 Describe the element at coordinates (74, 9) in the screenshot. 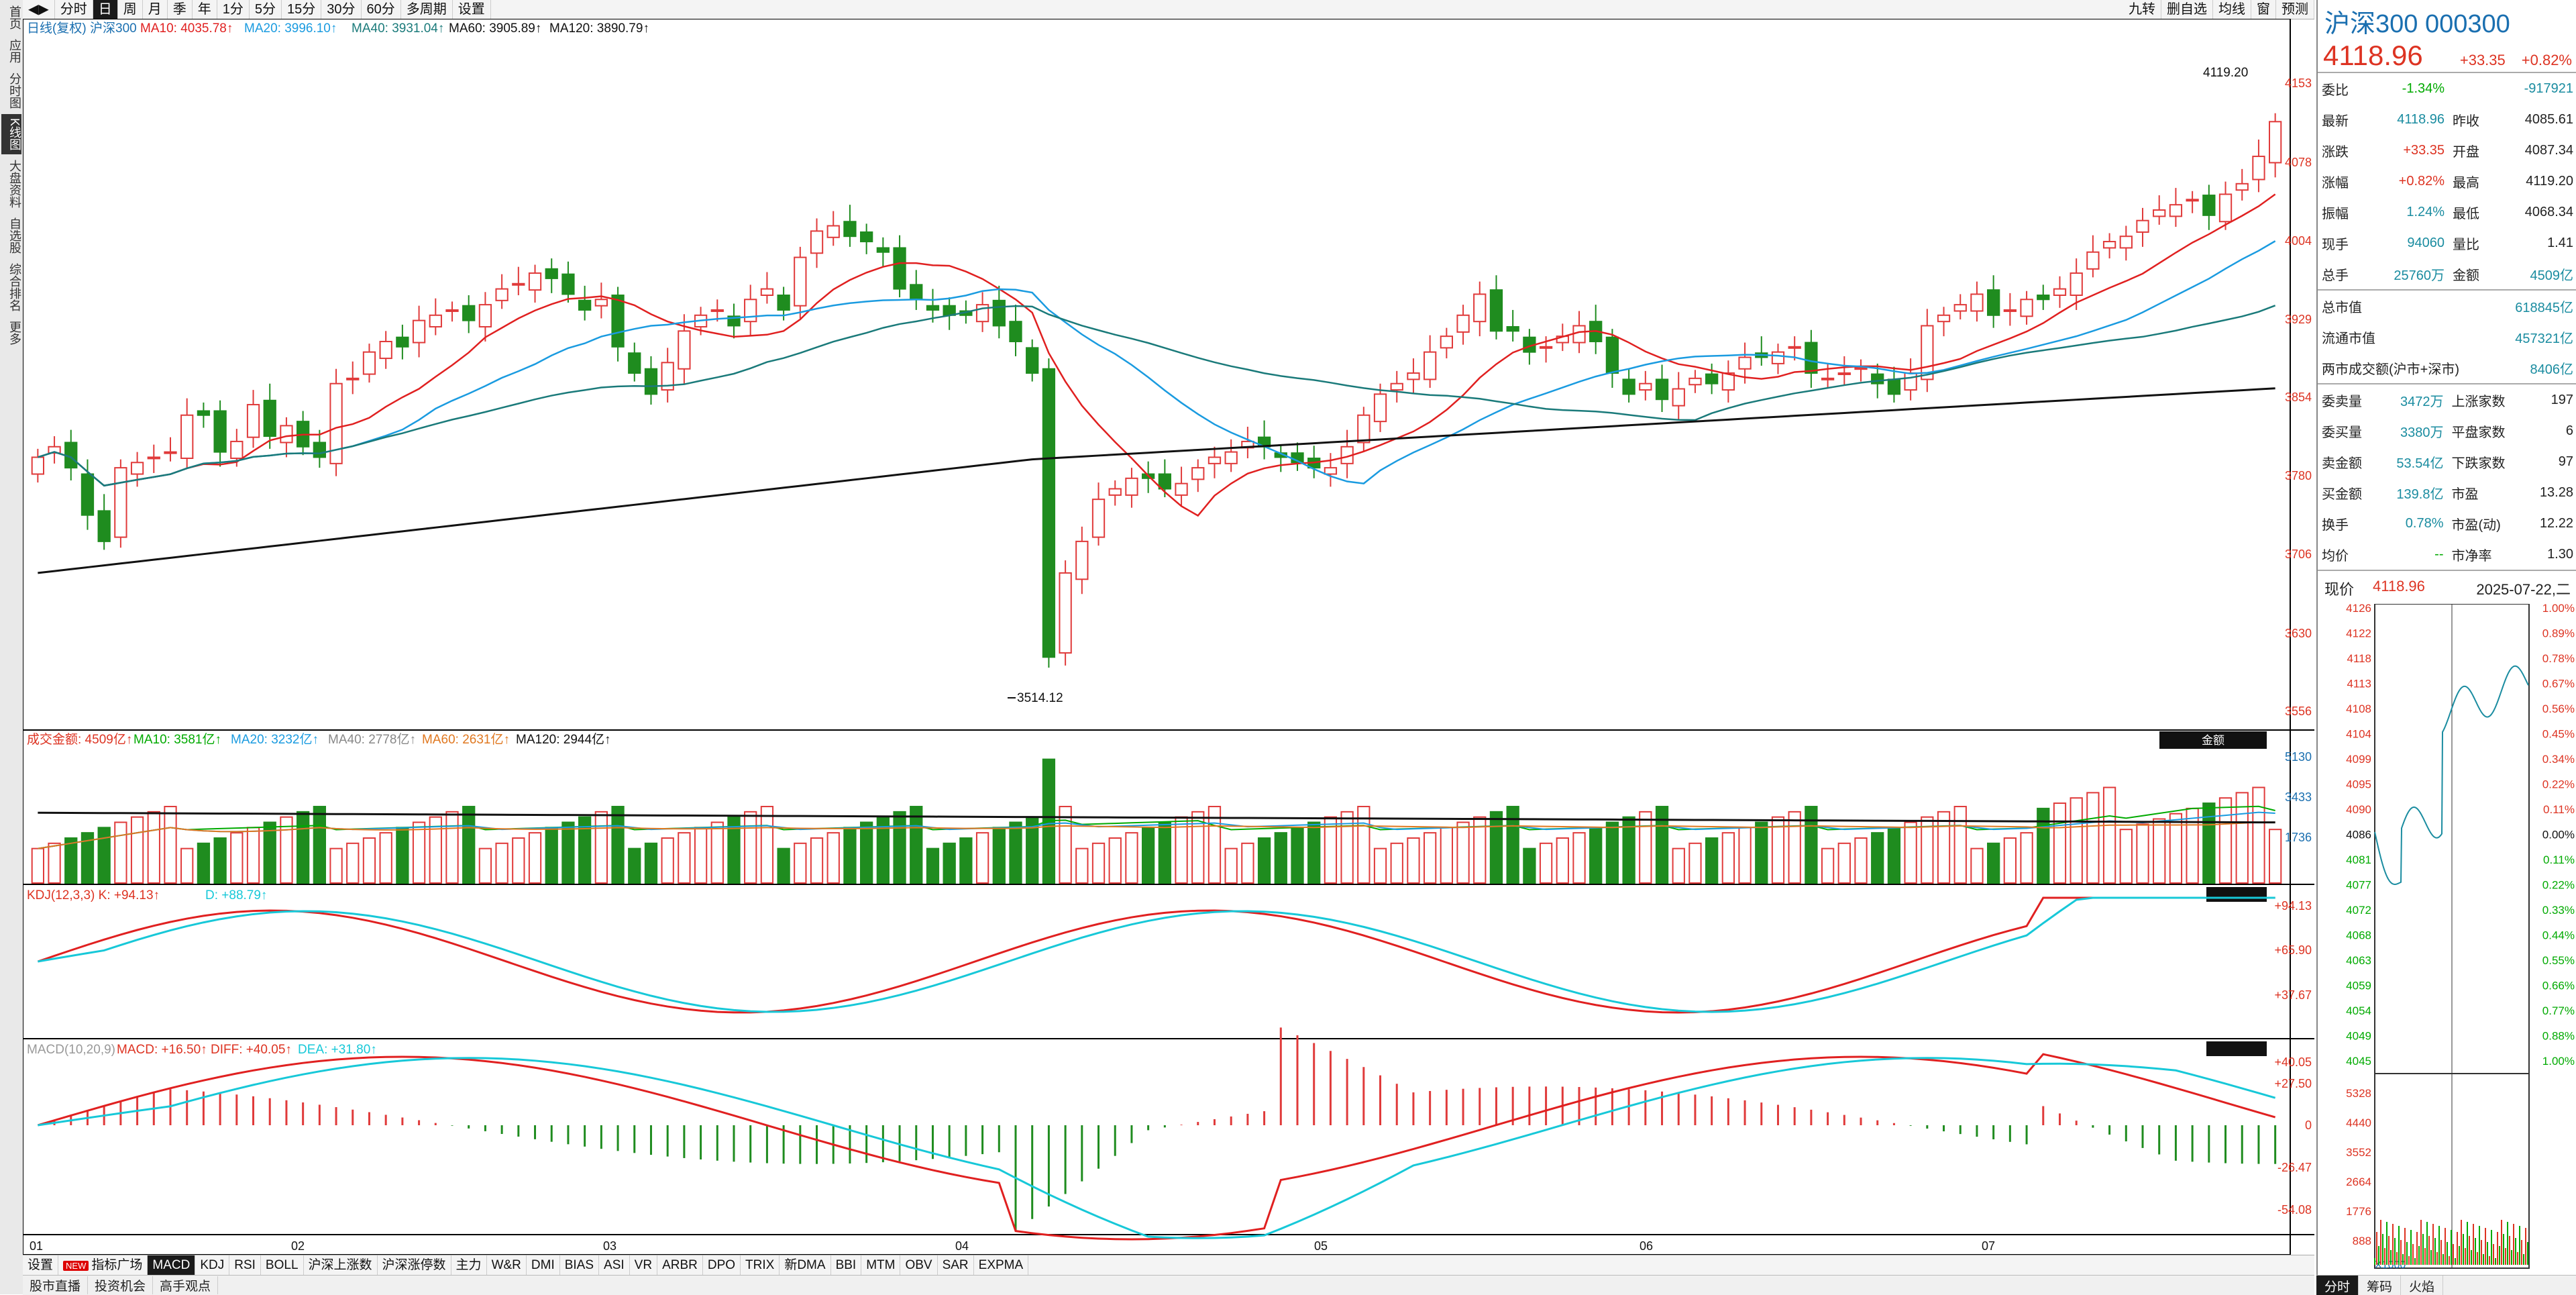

I see `period-tab: 分时` at that location.